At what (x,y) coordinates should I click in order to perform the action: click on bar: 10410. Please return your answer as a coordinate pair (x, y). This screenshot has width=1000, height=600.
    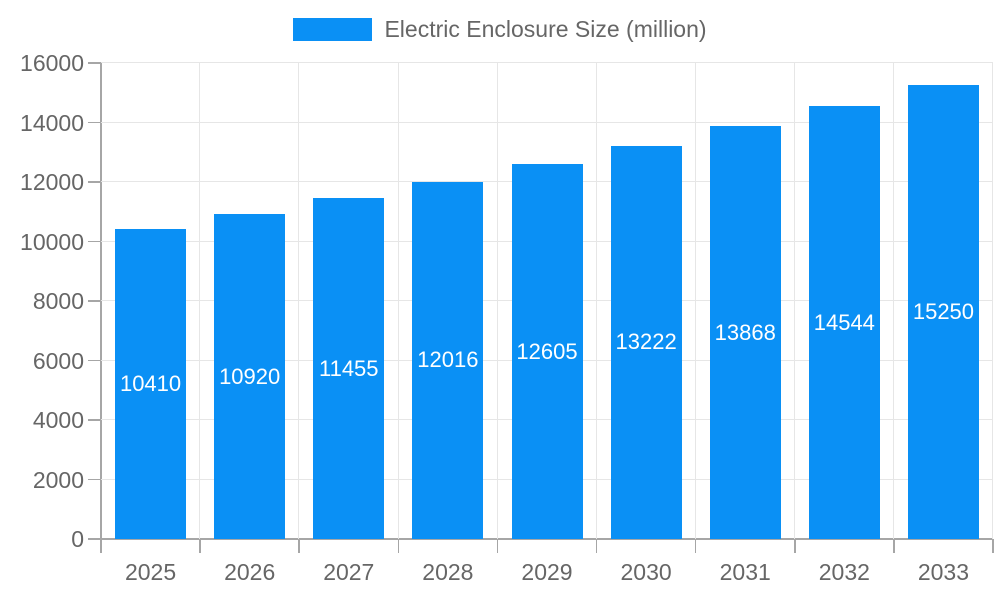
    Looking at the image, I should click on (151, 384).